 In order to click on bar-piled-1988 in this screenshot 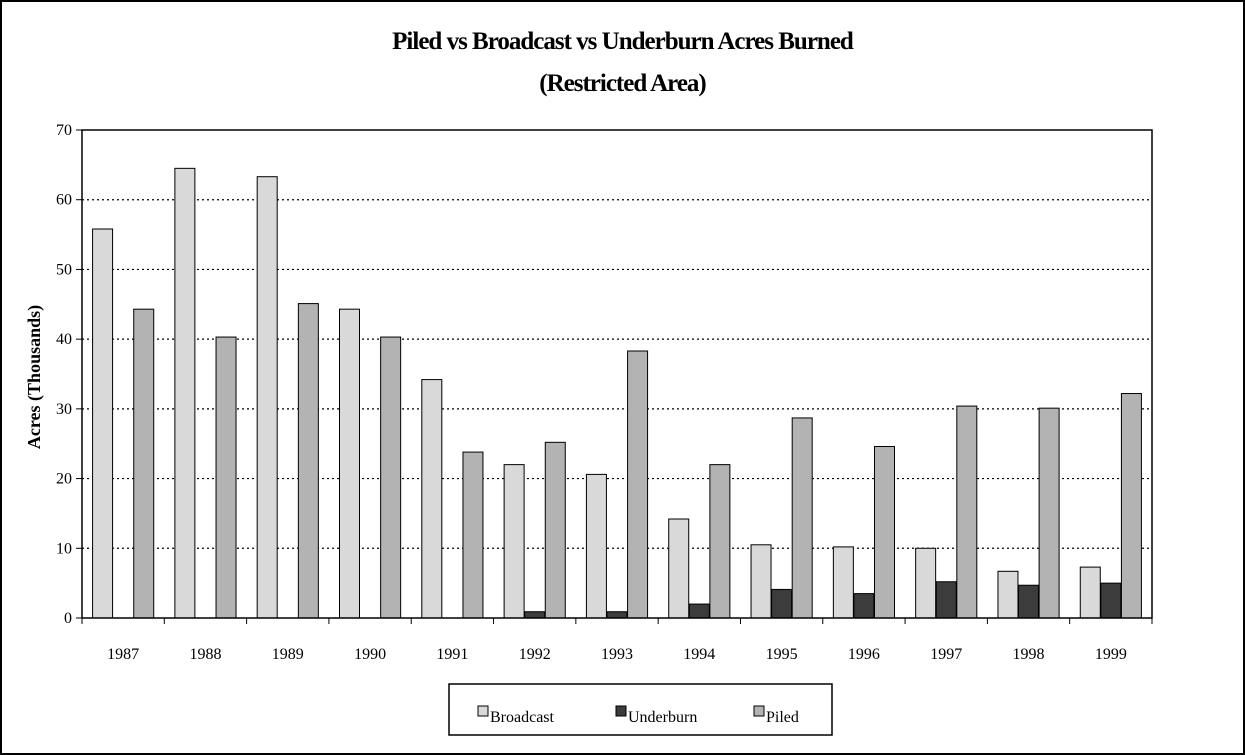, I will do `click(226, 477)`.